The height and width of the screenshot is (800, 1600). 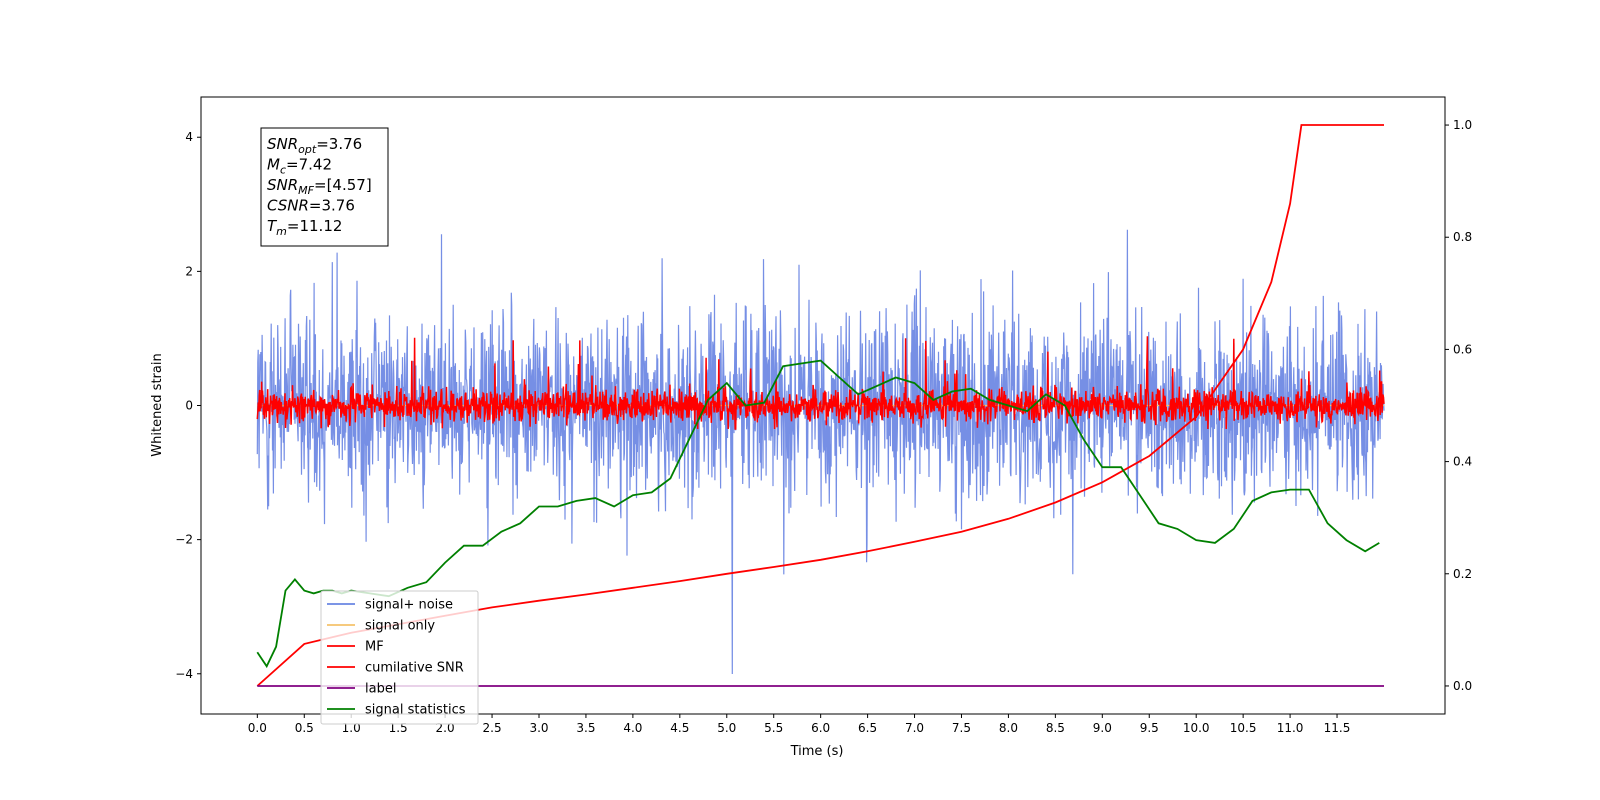 What do you see at coordinates (1462, 686) in the screenshot?
I see `y2-tick-label: 0.0` at bounding box center [1462, 686].